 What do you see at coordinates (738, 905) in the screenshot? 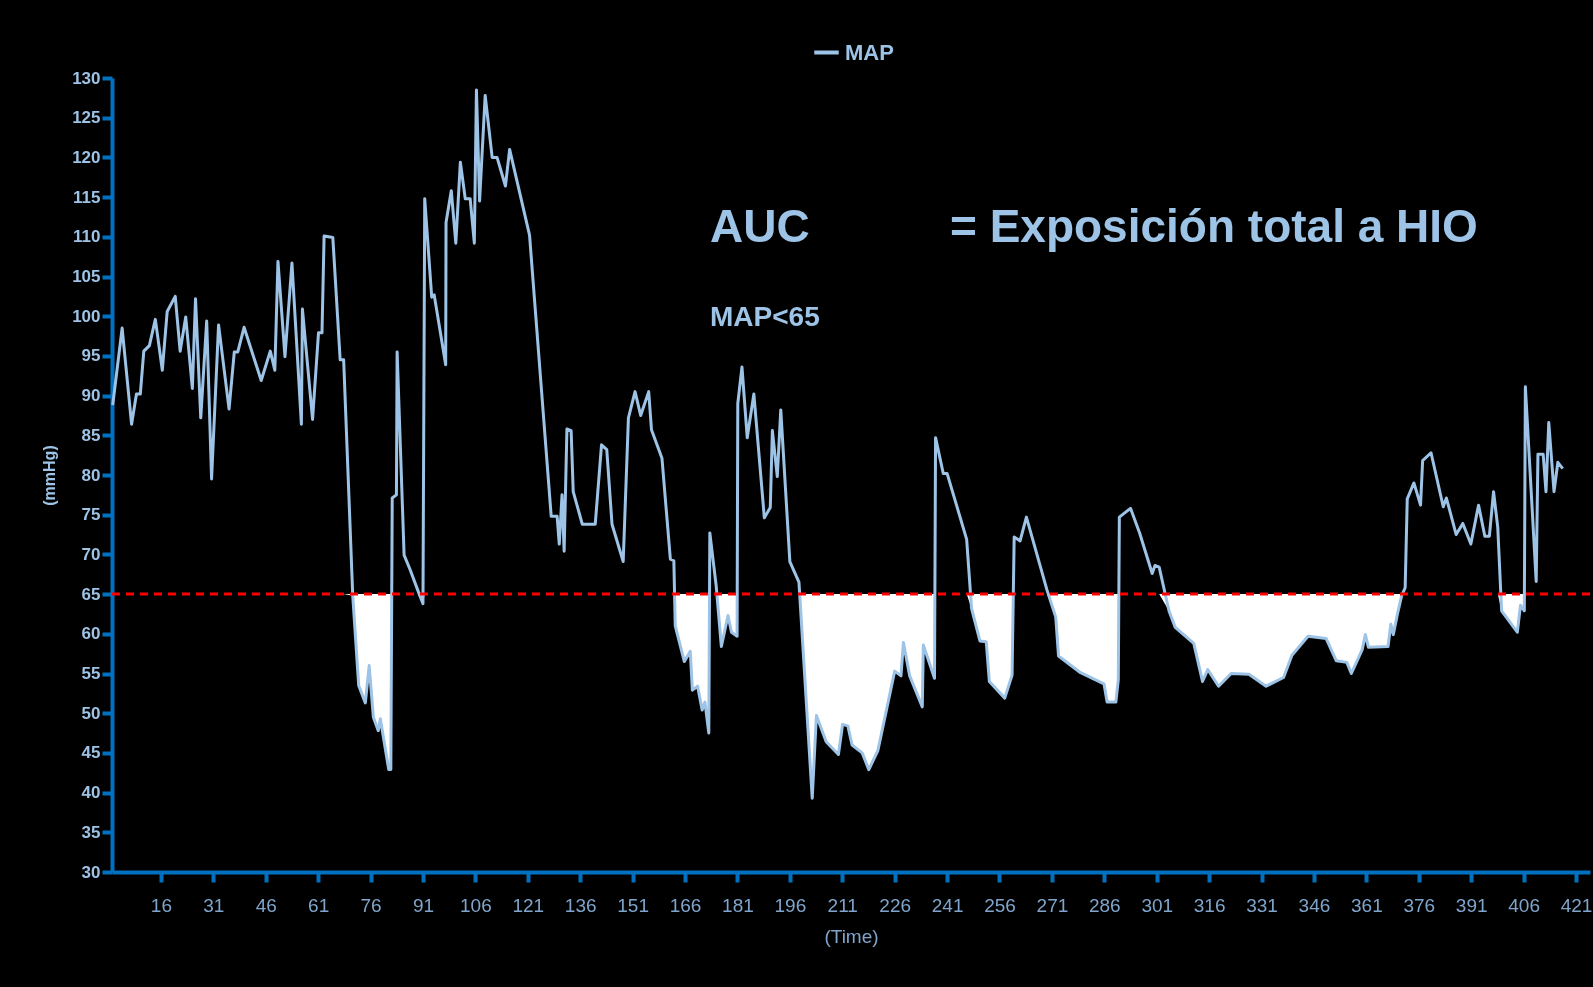
I see `x-tick-label: 181` at bounding box center [738, 905].